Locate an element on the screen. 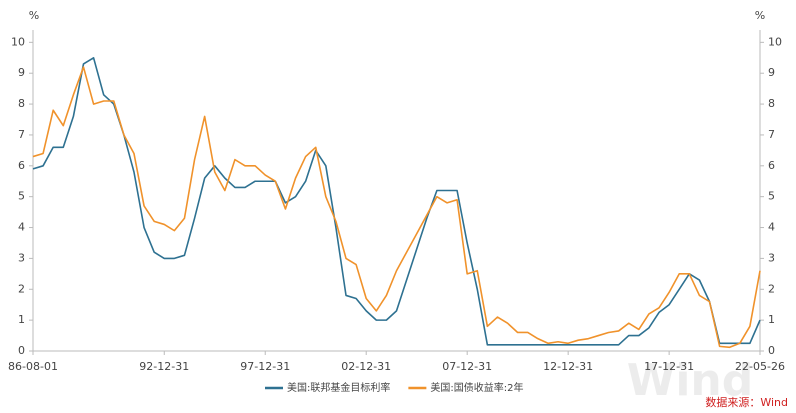 This screenshot has height=413, width=796. y-unit-right: % is located at coordinates (760, 15).